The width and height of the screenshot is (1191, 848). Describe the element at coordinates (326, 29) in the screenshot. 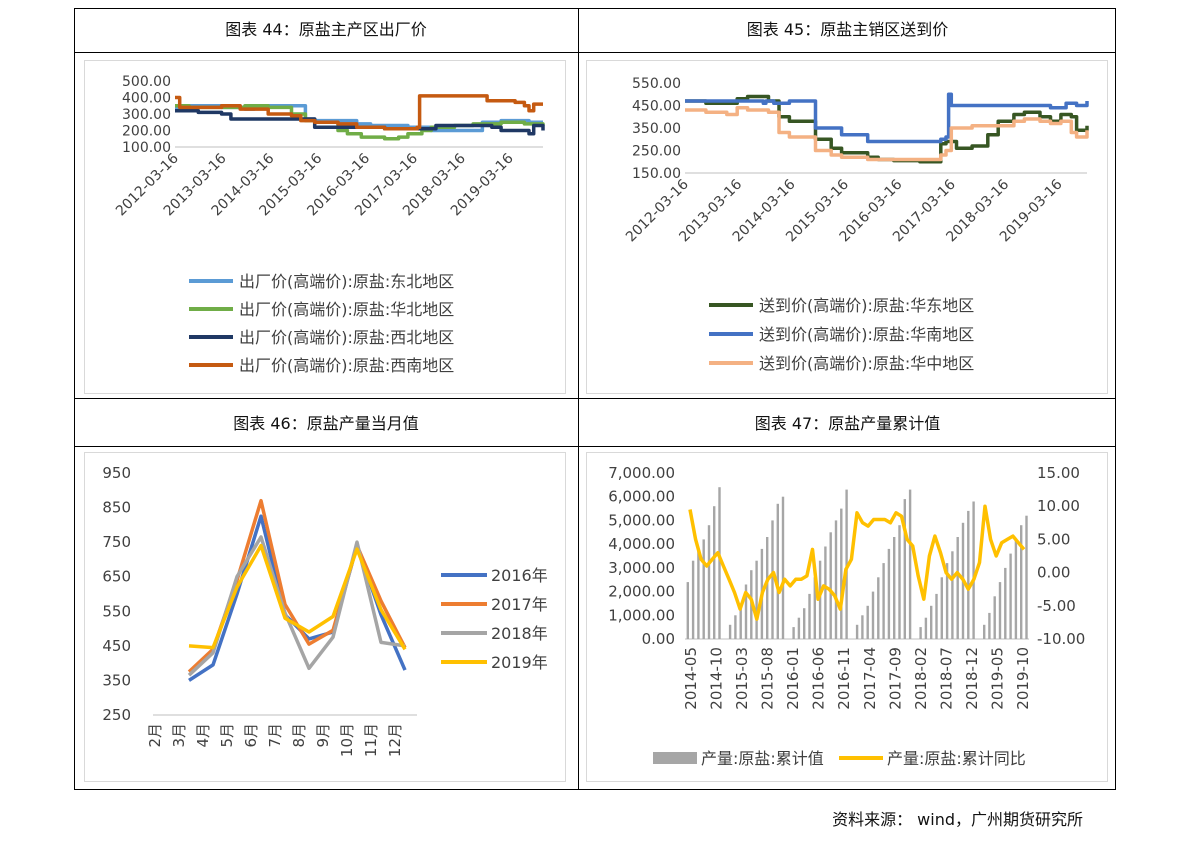

I see `panel-title-44: 图表 44：原盐主产区出厂价` at that location.